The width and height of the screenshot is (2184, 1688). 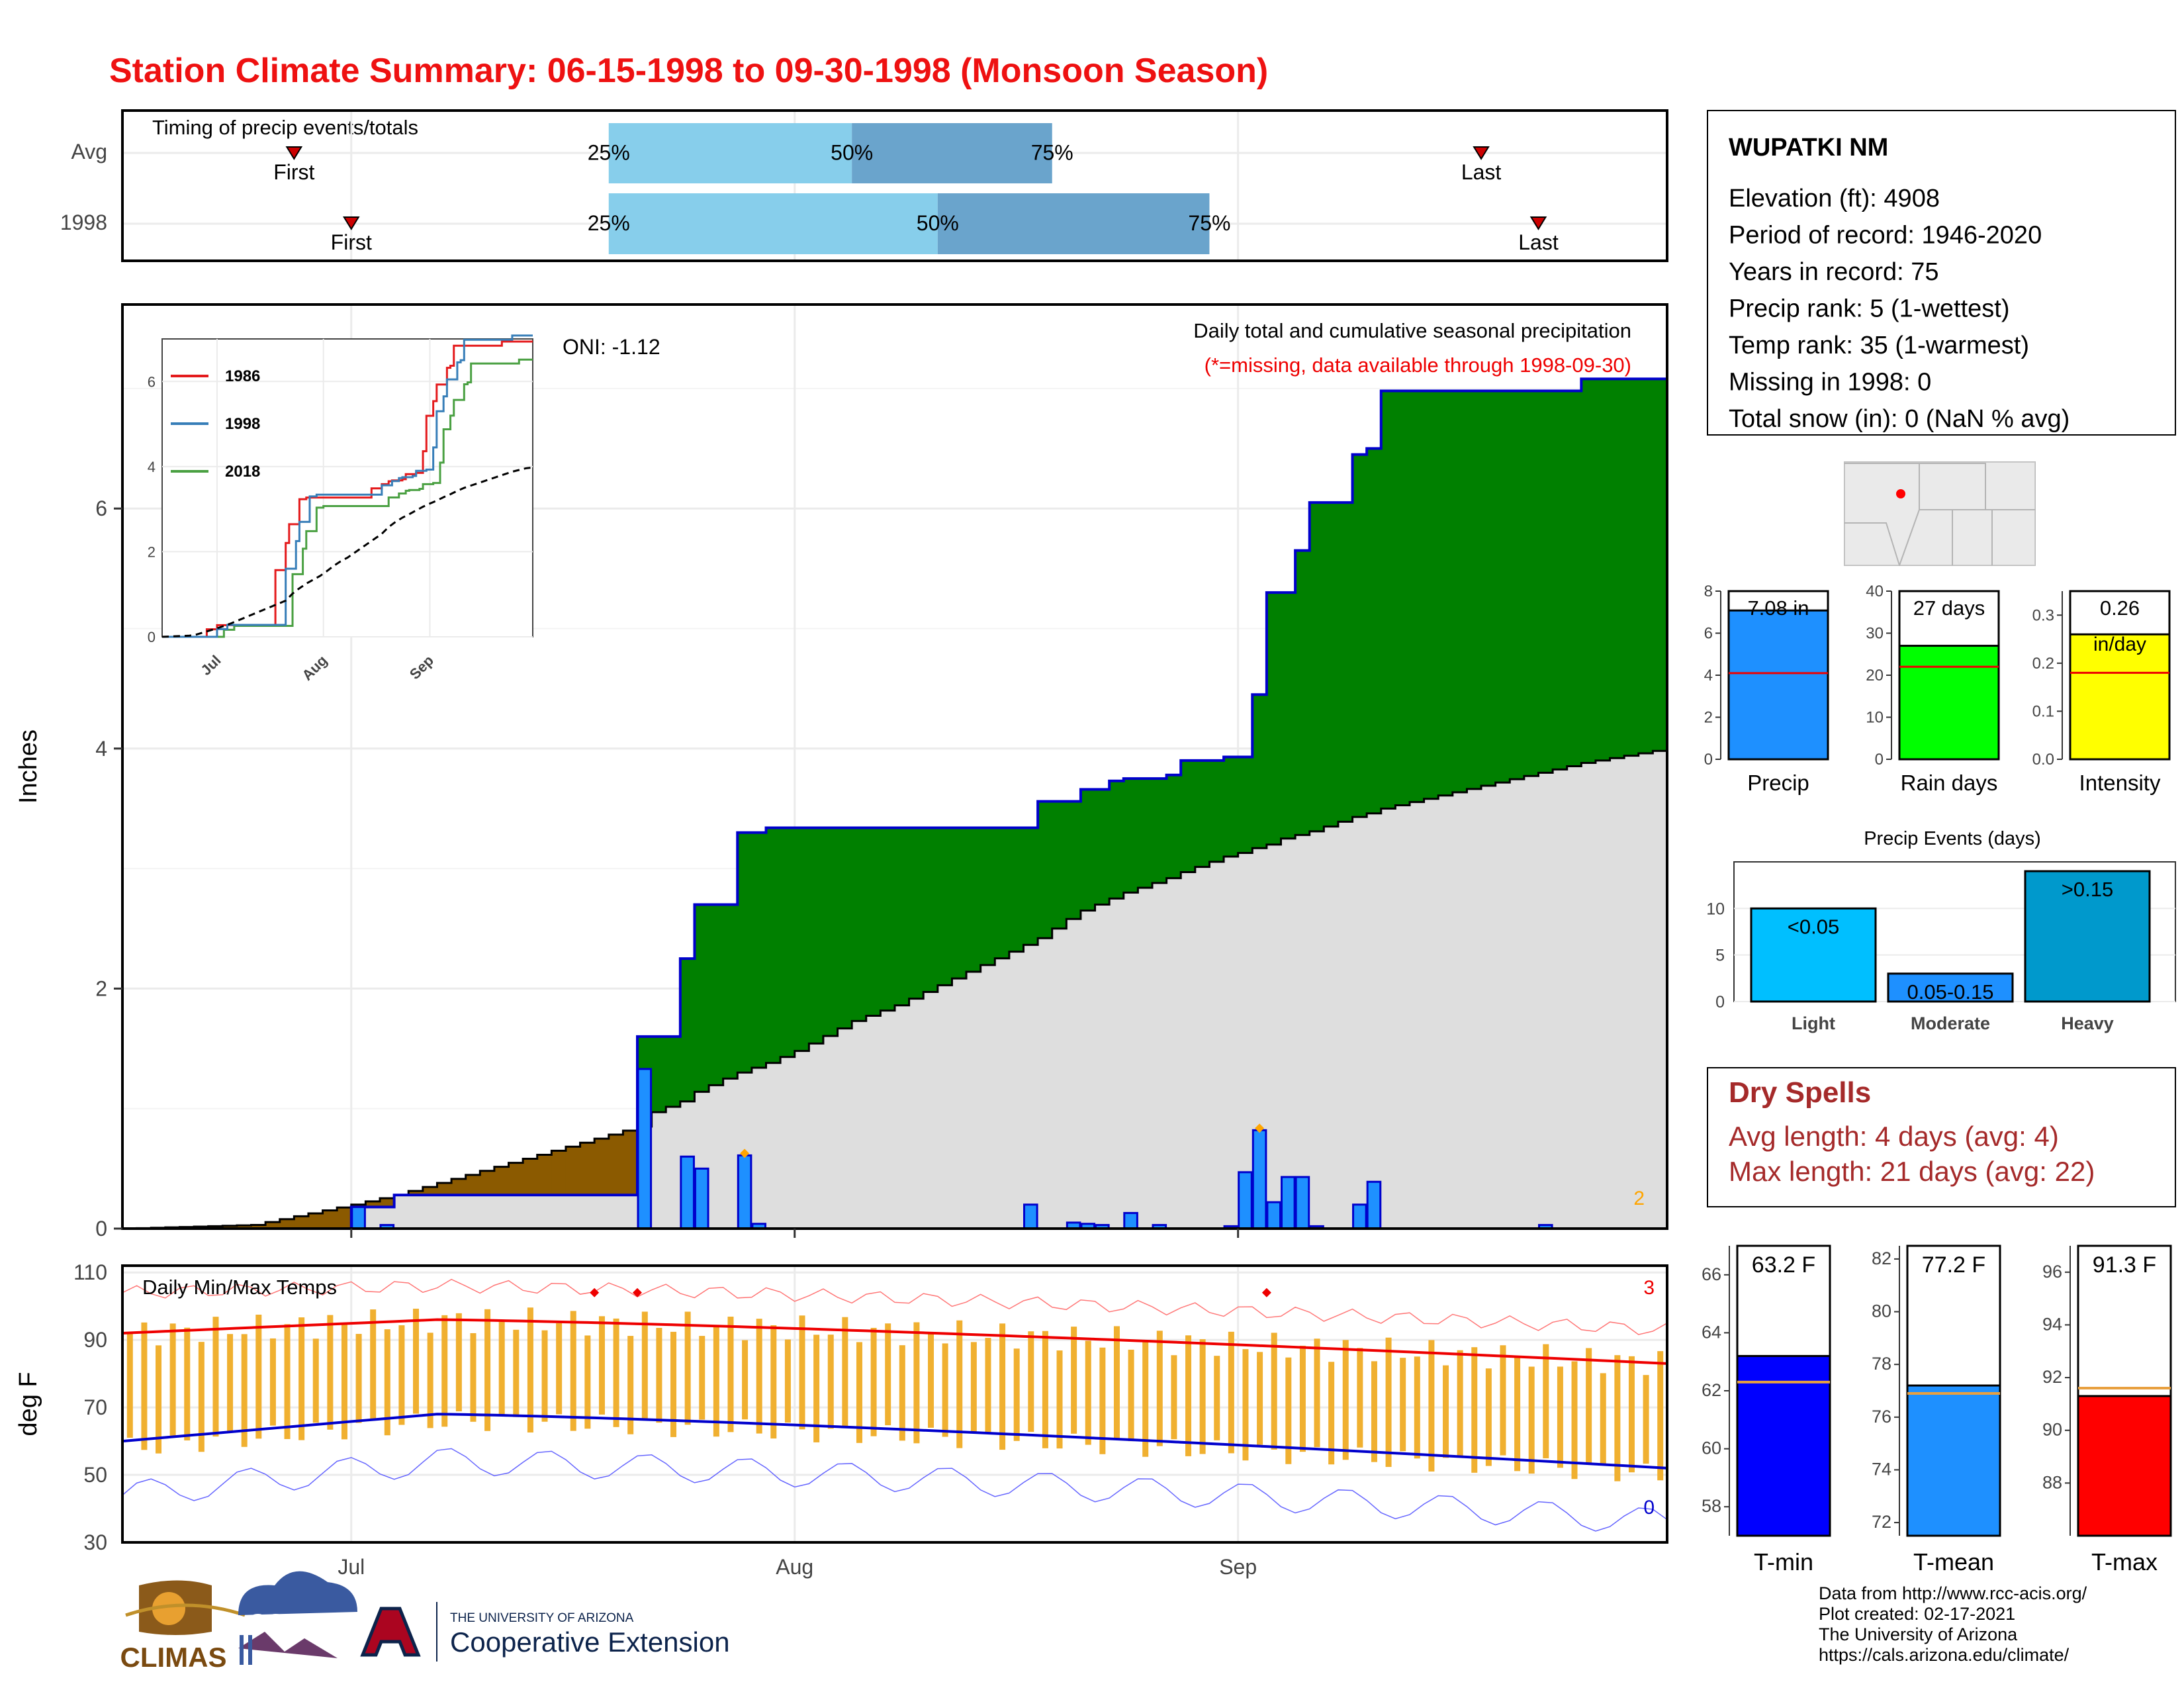 What do you see at coordinates (152, 637) in the screenshot?
I see `inset-ytick-label: 0` at bounding box center [152, 637].